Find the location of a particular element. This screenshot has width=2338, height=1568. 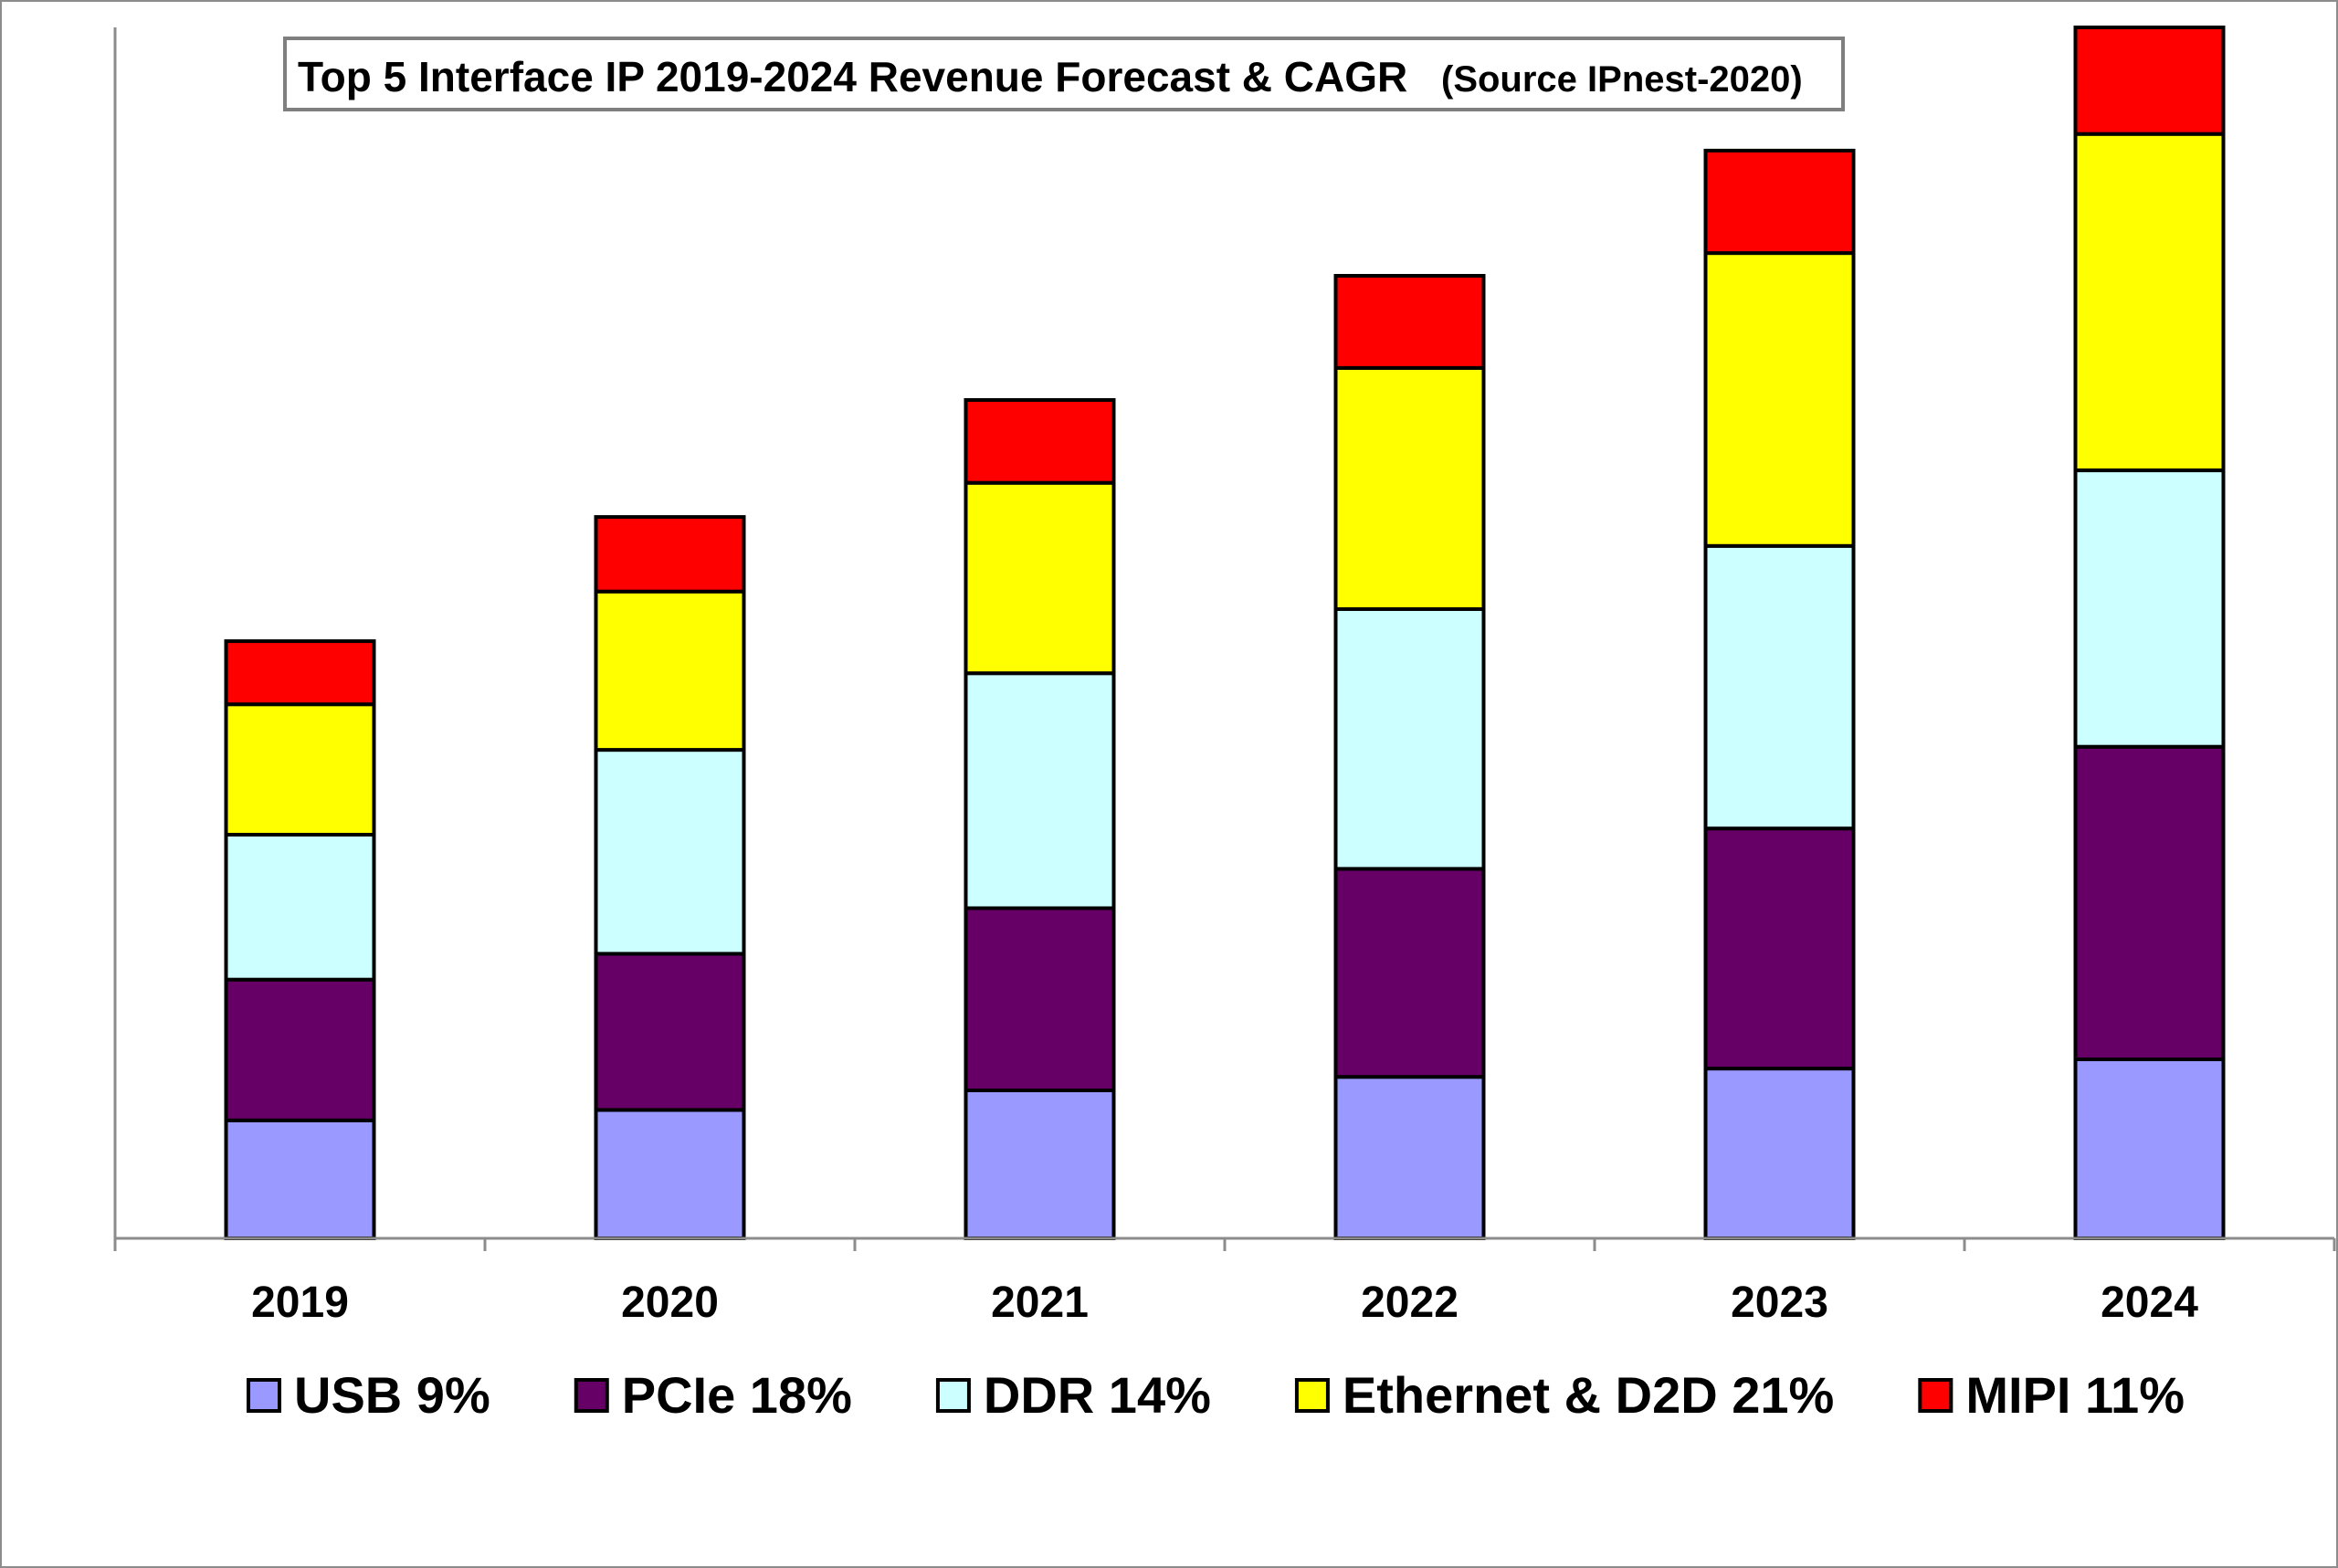

bar-segment-2019-s4 is located at coordinates (300, 673).